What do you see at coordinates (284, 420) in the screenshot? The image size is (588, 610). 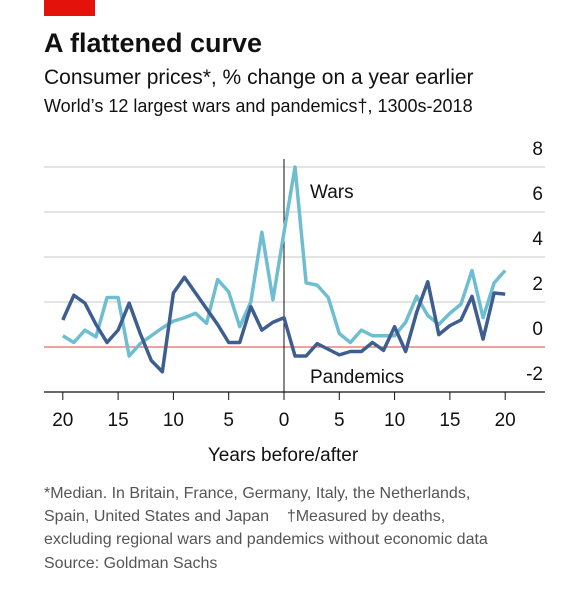 I see `x-tick-label: 0` at bounding box center [284, 420].